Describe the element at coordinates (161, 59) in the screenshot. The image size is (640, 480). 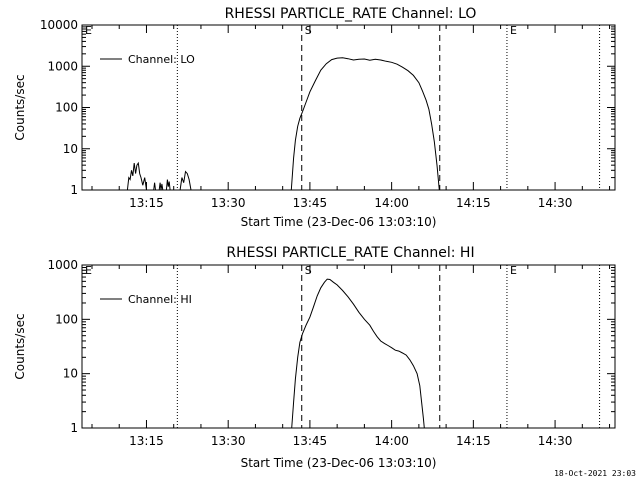
I see `legend-label: Channel: LO` at that location.